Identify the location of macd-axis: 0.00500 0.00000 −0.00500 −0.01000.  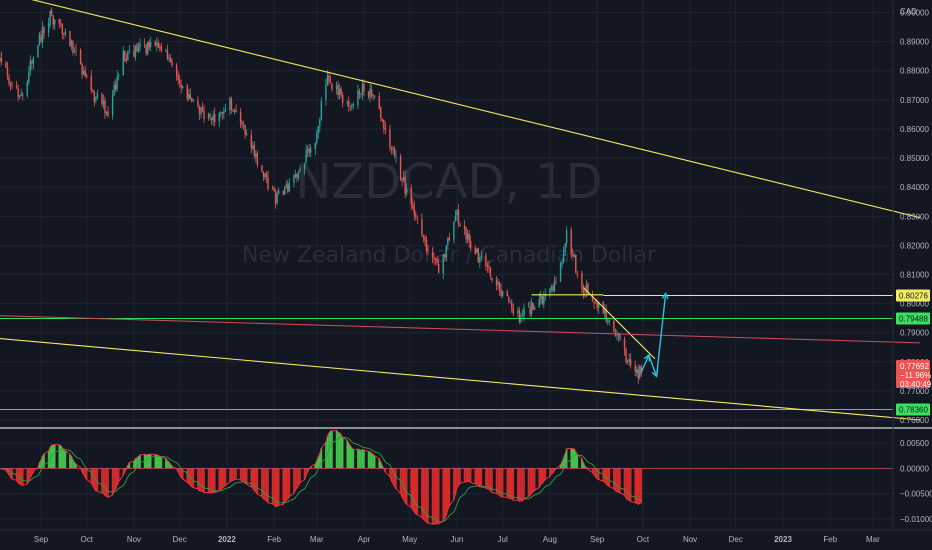
(916, 481).